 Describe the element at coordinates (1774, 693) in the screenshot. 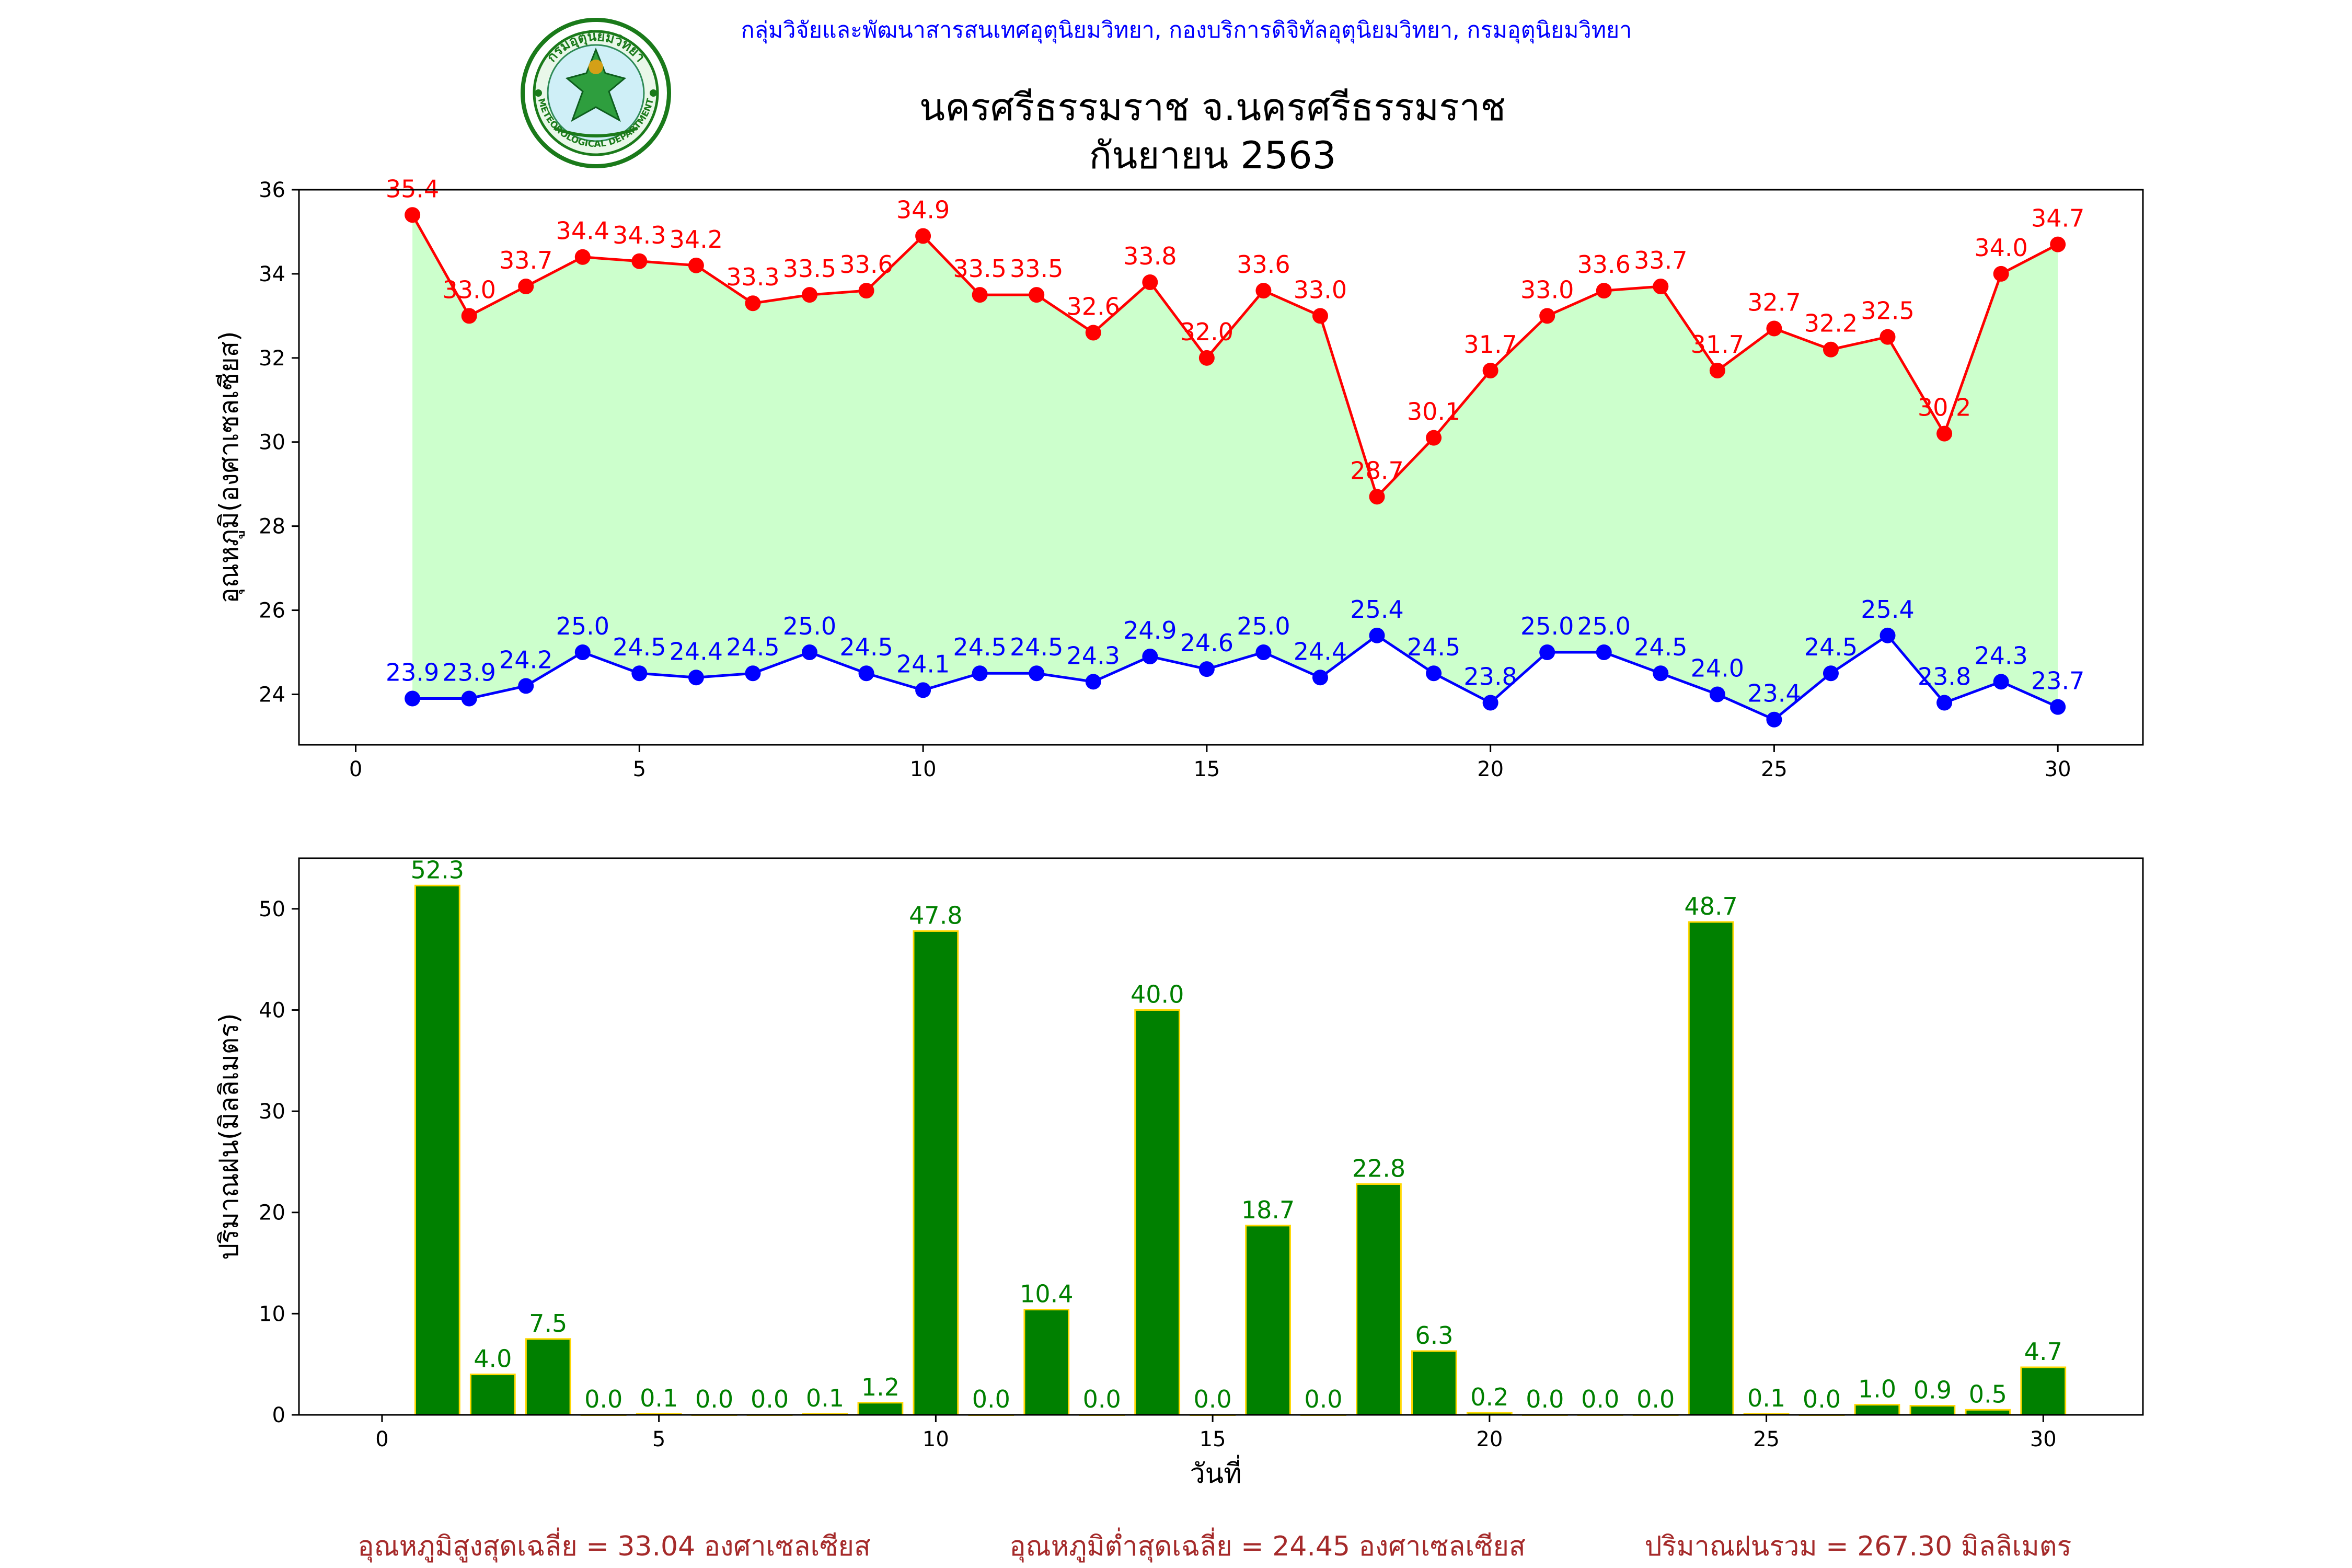

I see `min-temperature-label: 23.4` at that location.